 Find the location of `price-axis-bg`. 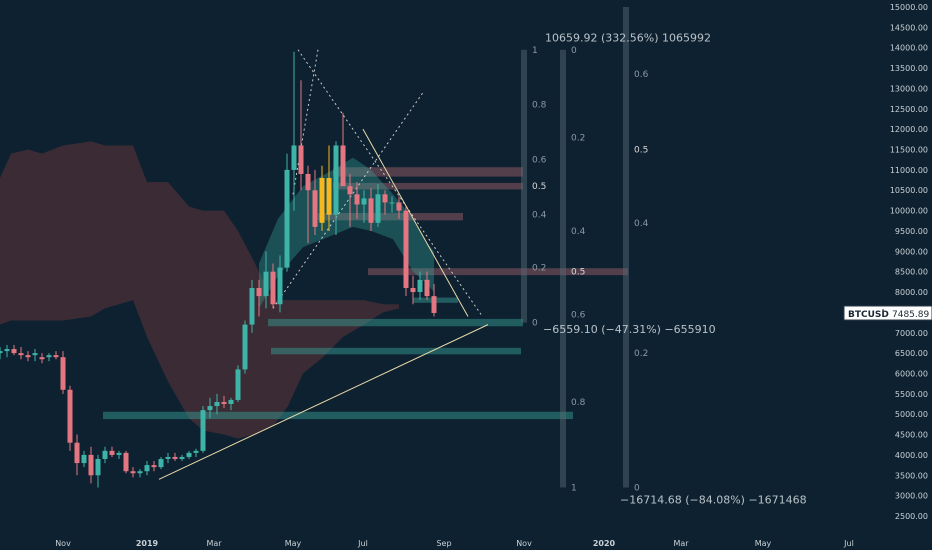

price-axis-bg is located at coordinates (908, 275).